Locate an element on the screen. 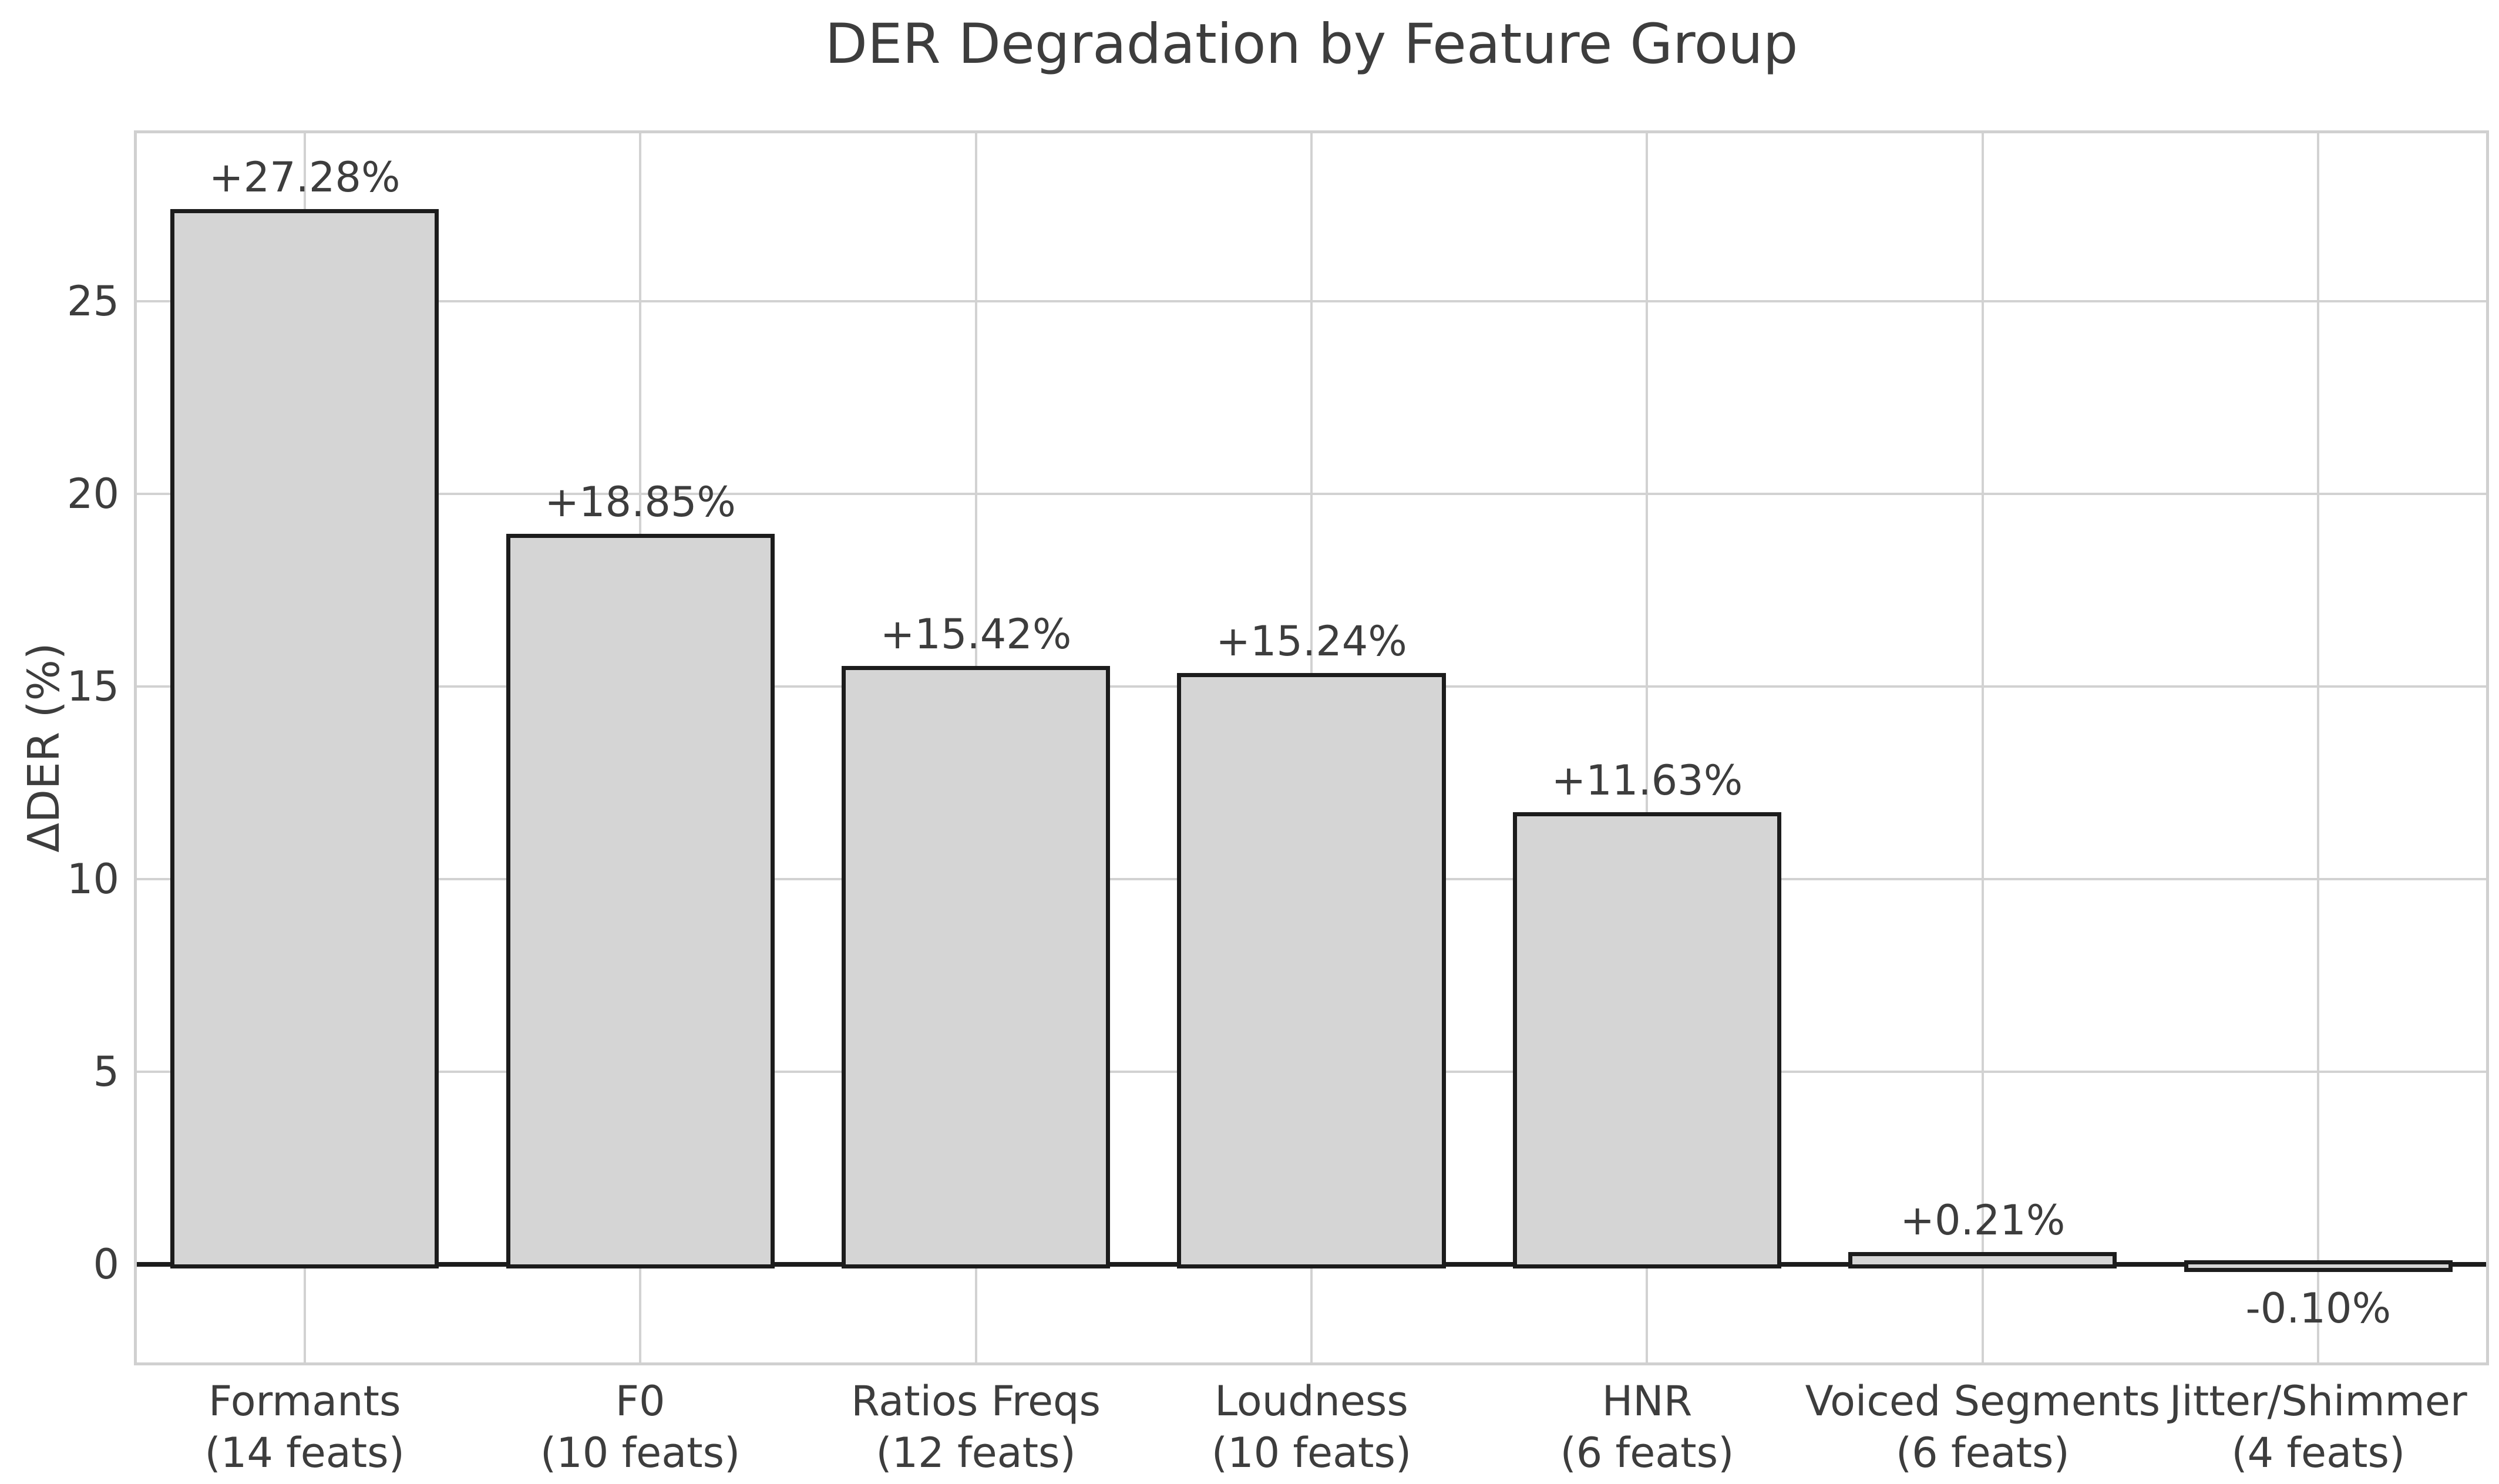 This screenshot has height=1484, width=2499. x-tick-label-name: F0 is located at coordinates (640, 1401).